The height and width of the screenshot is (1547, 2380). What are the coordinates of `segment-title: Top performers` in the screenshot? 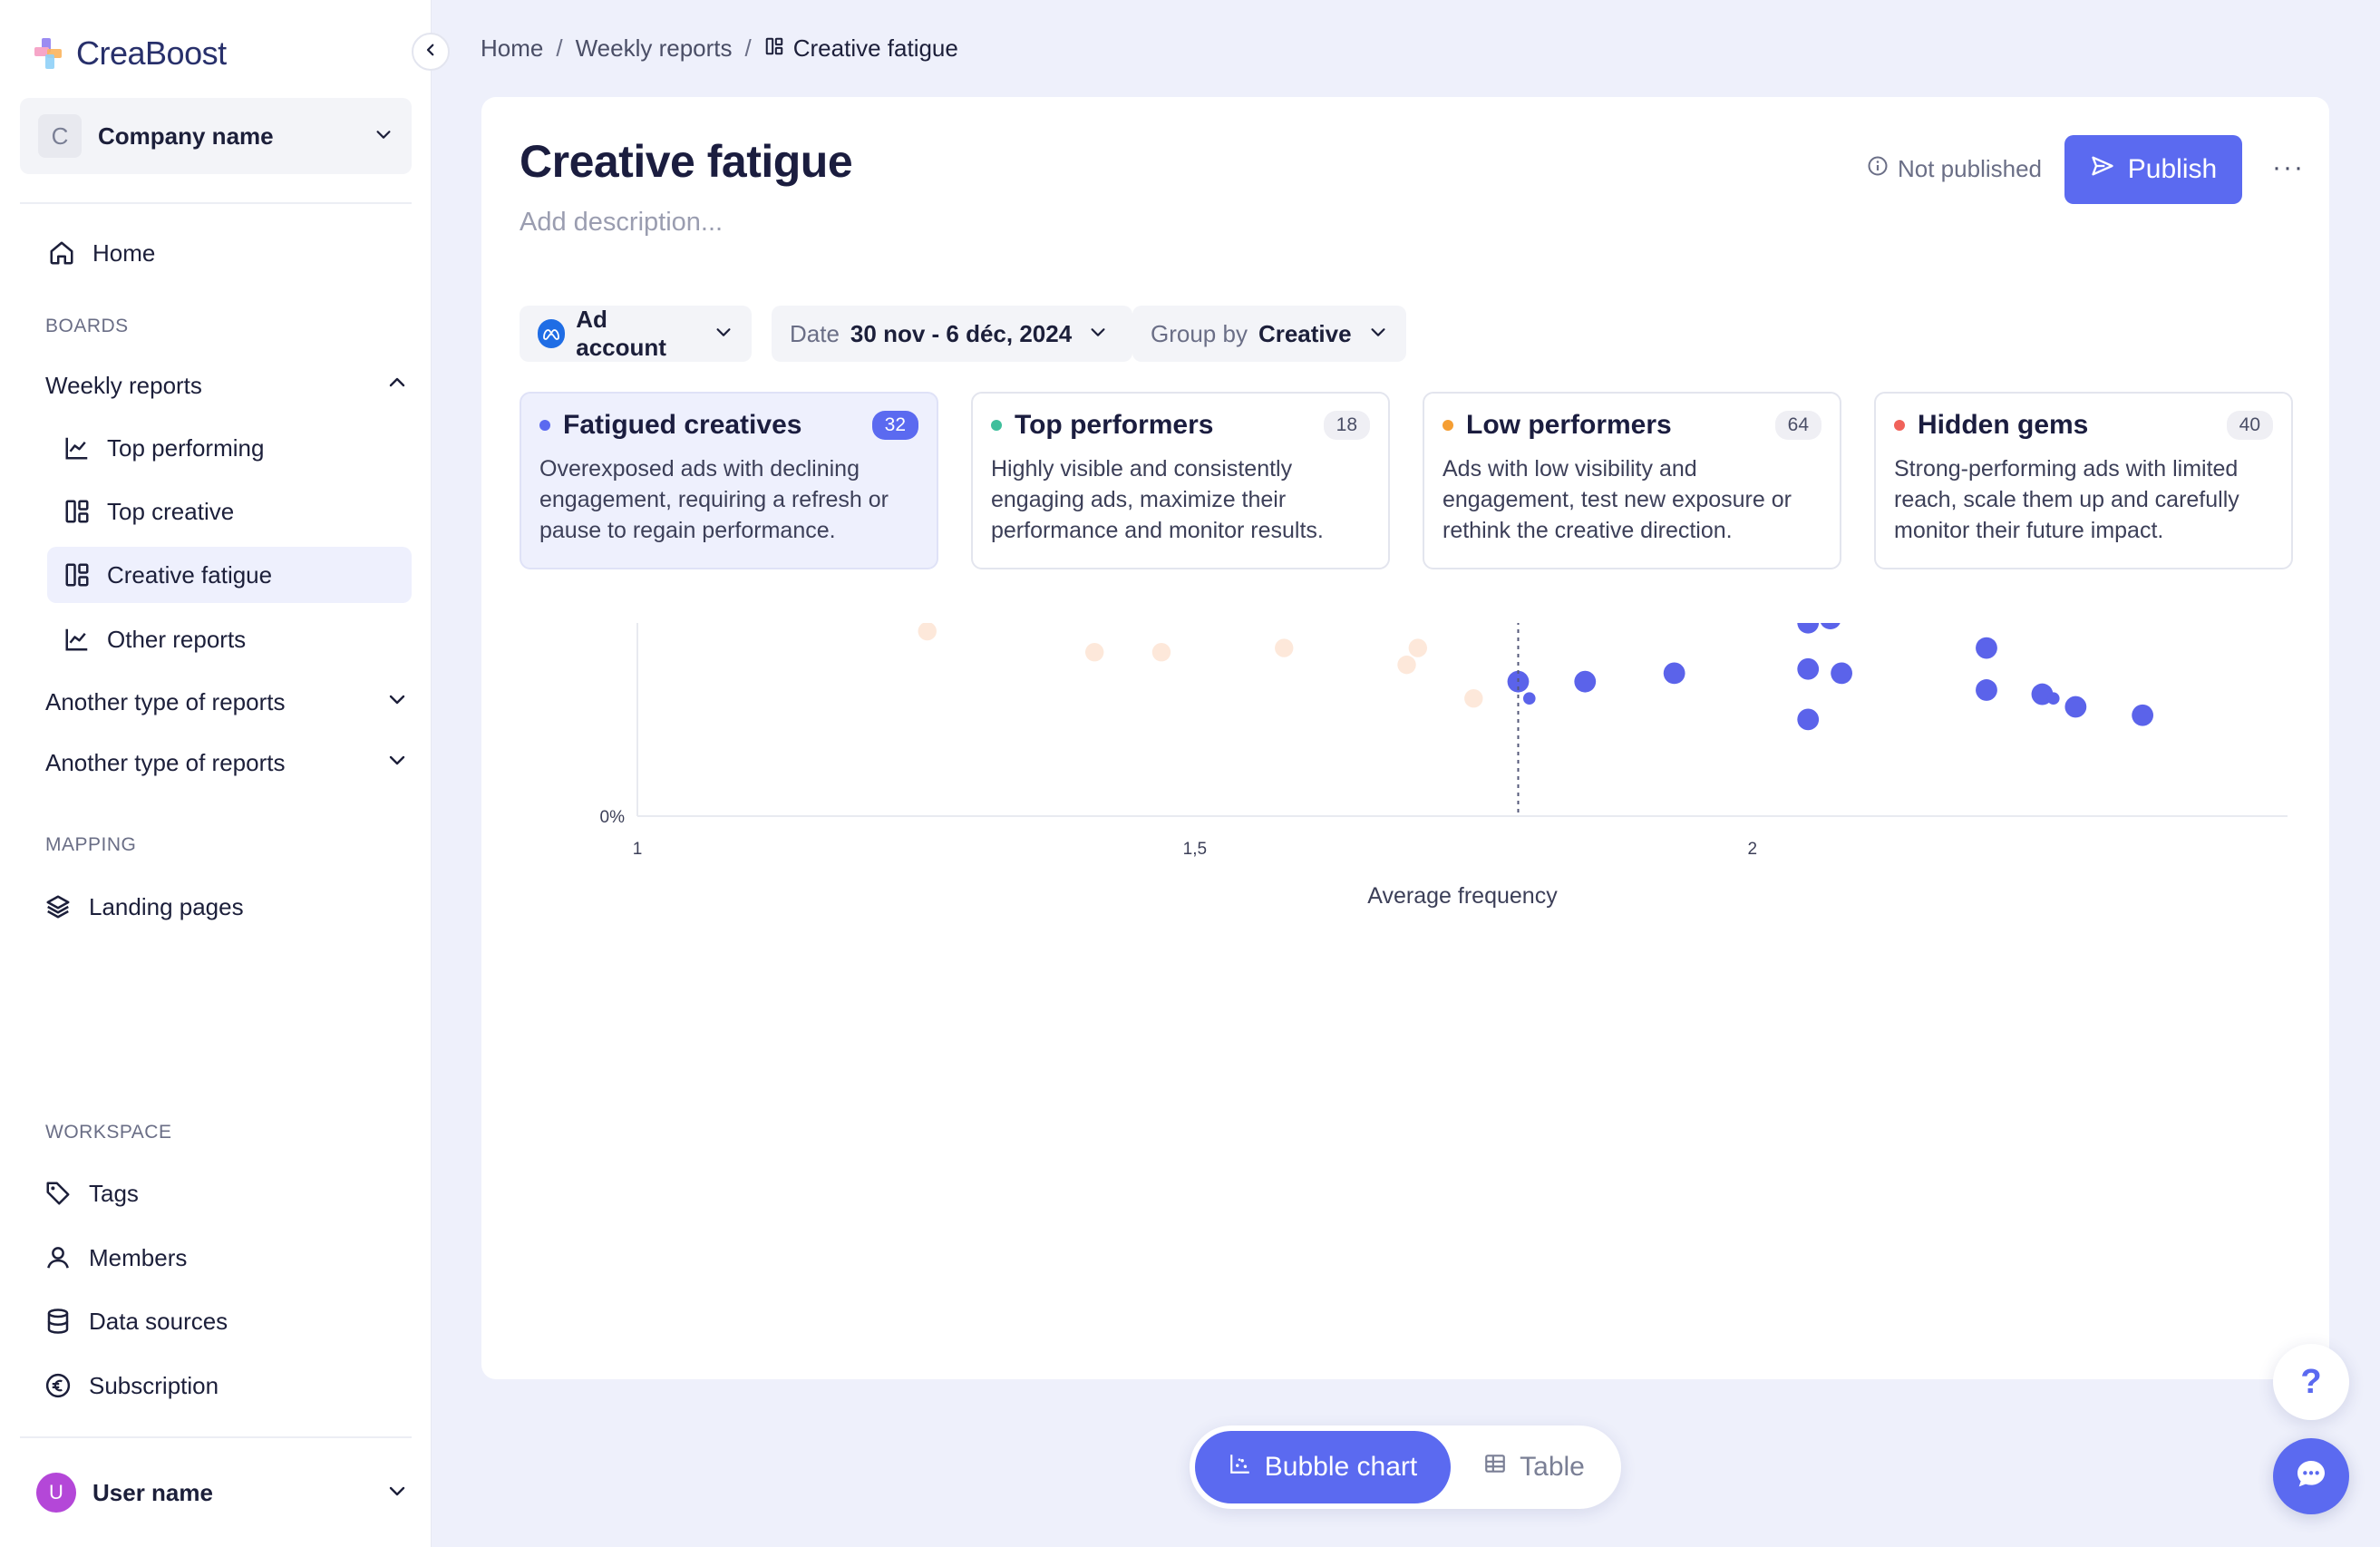 It's located at (1114, 425).